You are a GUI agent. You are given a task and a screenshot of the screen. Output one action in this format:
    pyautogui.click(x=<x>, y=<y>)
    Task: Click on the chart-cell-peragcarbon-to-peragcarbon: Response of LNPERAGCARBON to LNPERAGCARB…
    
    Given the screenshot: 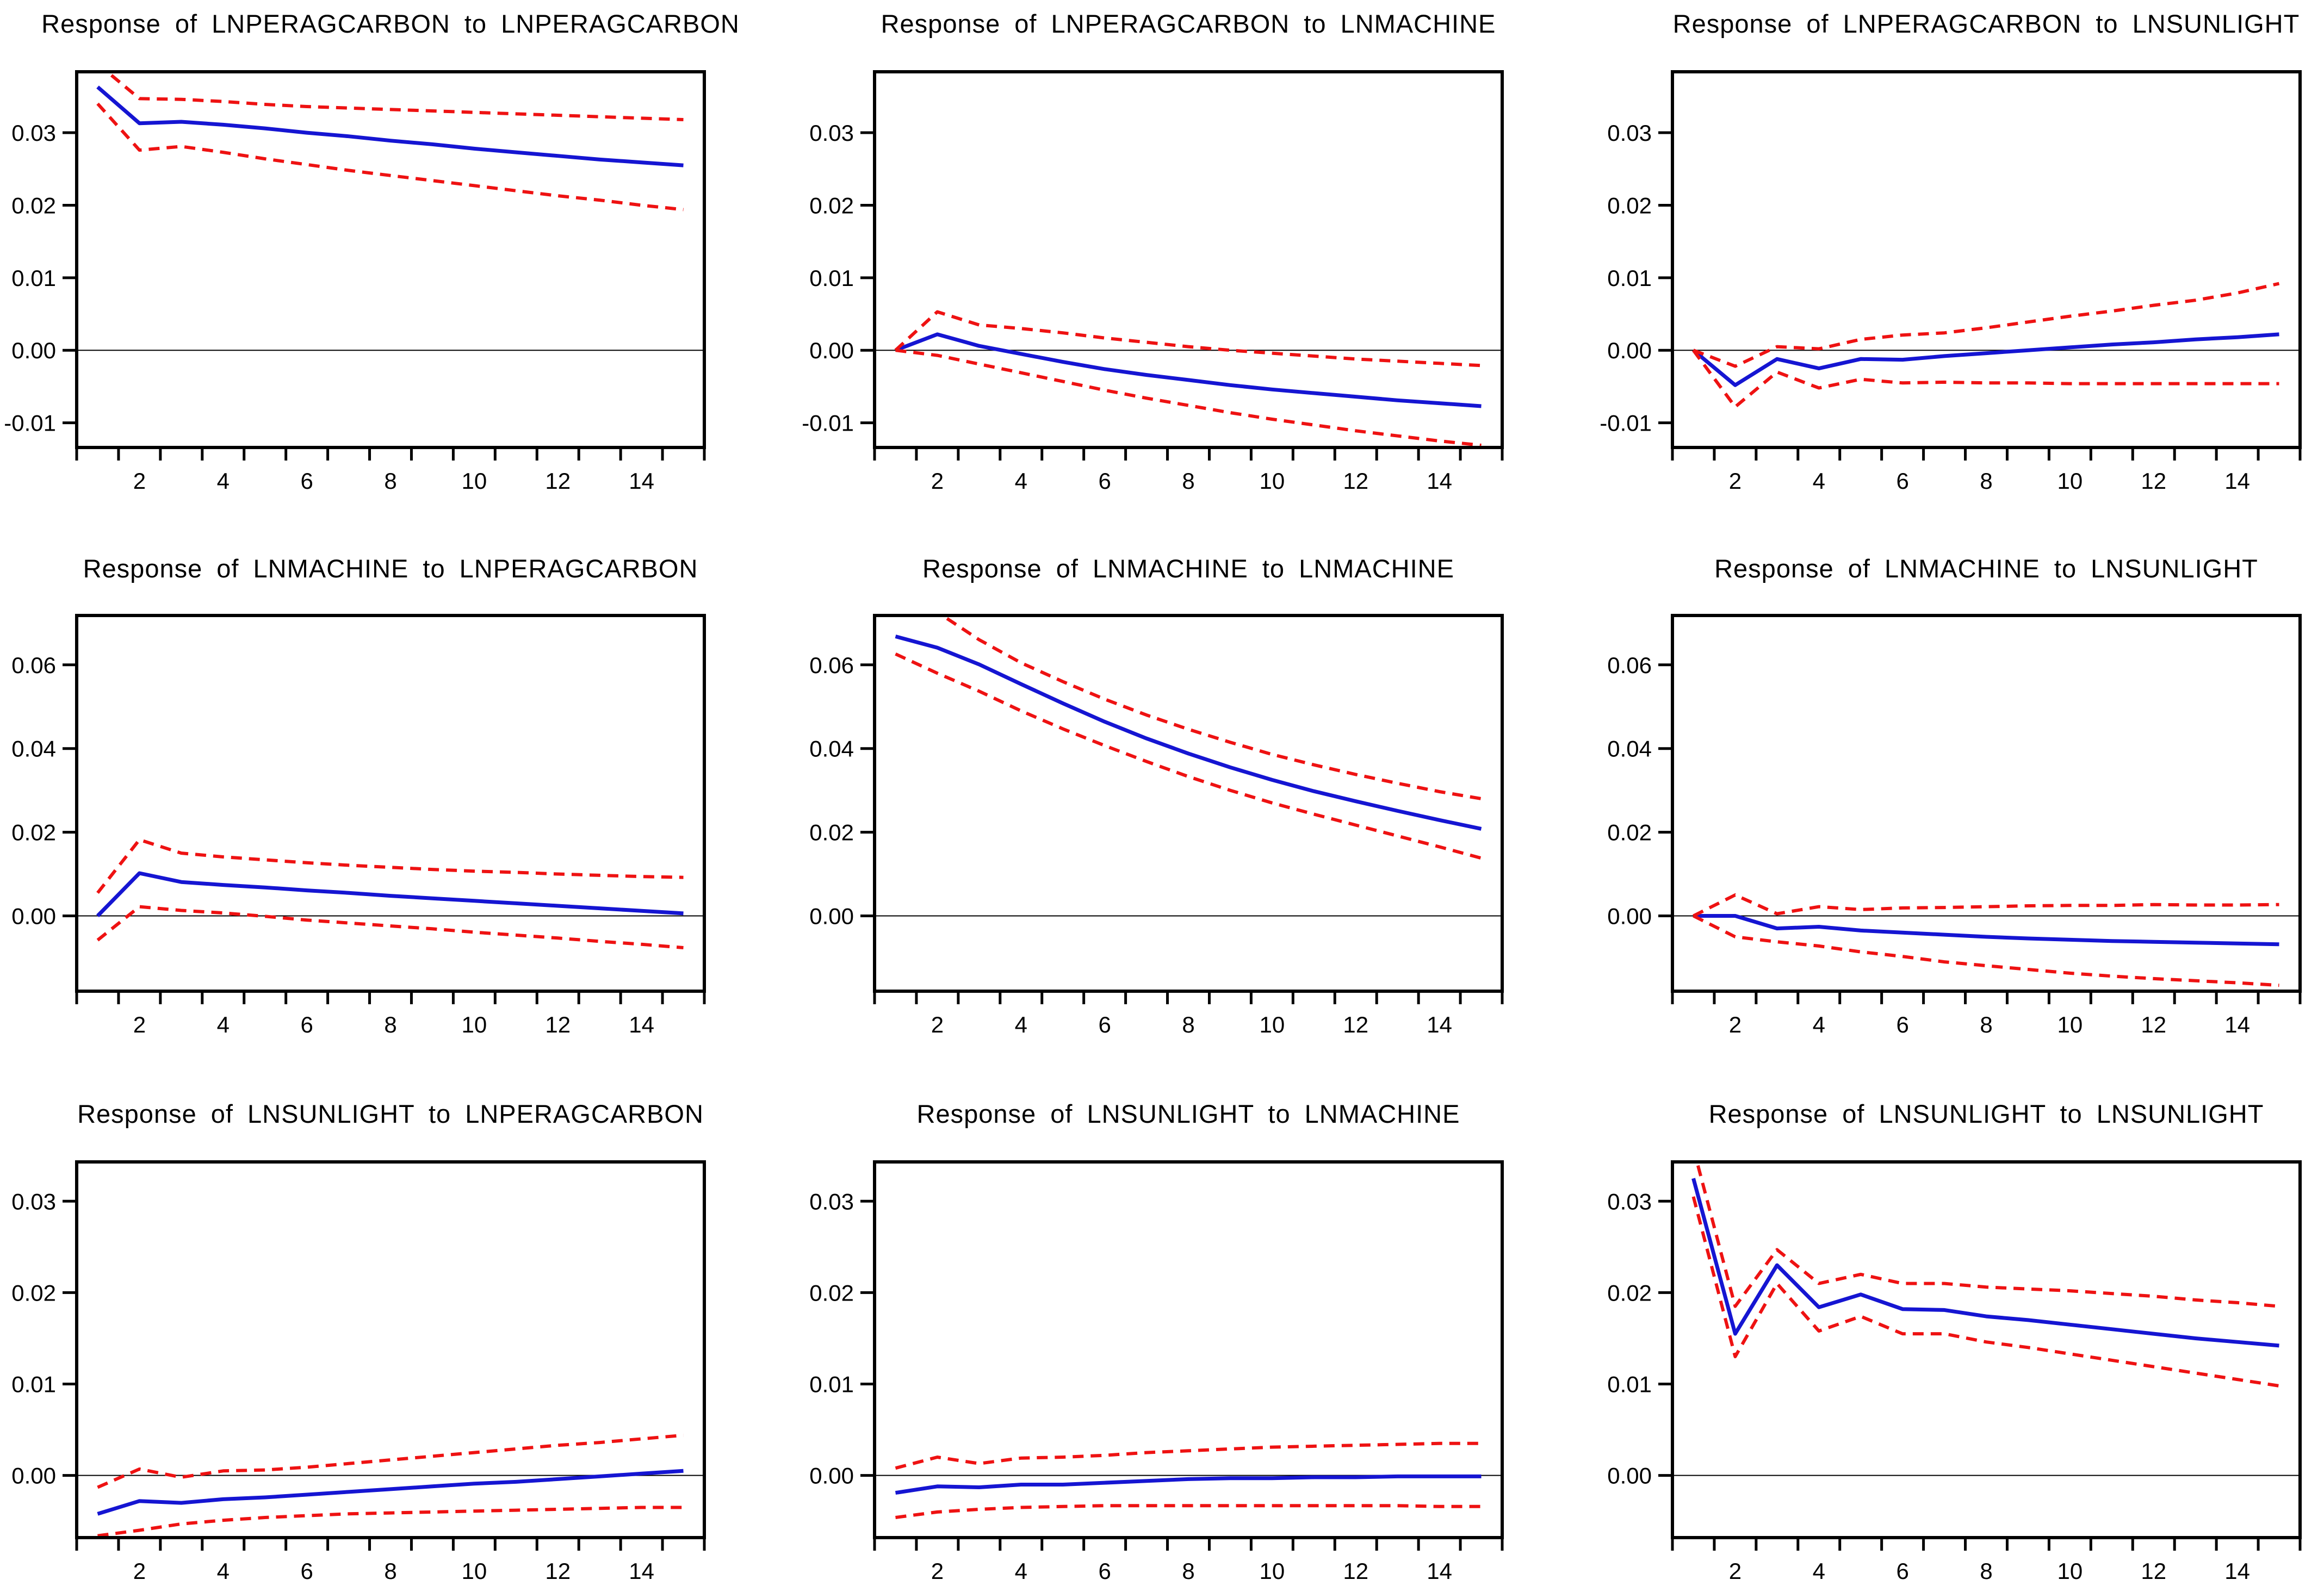 What is the action you would take?
    pyautogui.click(x=399, y=264)
    